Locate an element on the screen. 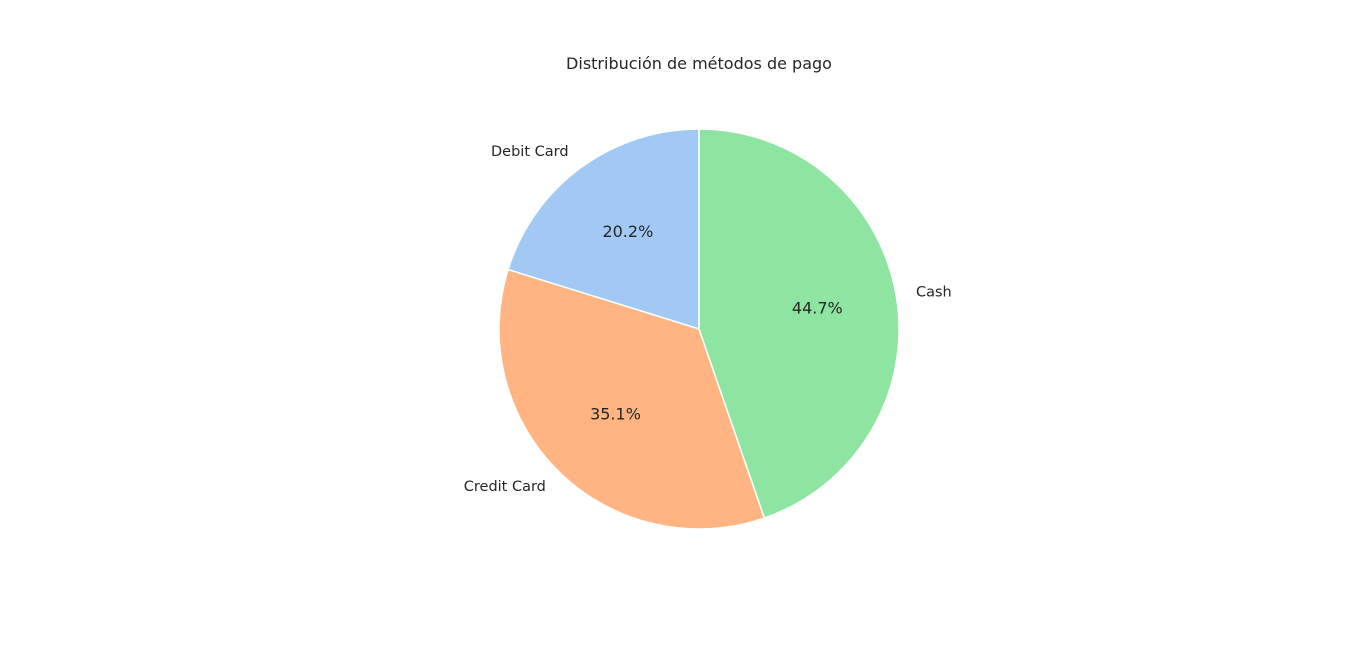  slice-percent-cash: 44.7% is located at coordinates (817, 308).